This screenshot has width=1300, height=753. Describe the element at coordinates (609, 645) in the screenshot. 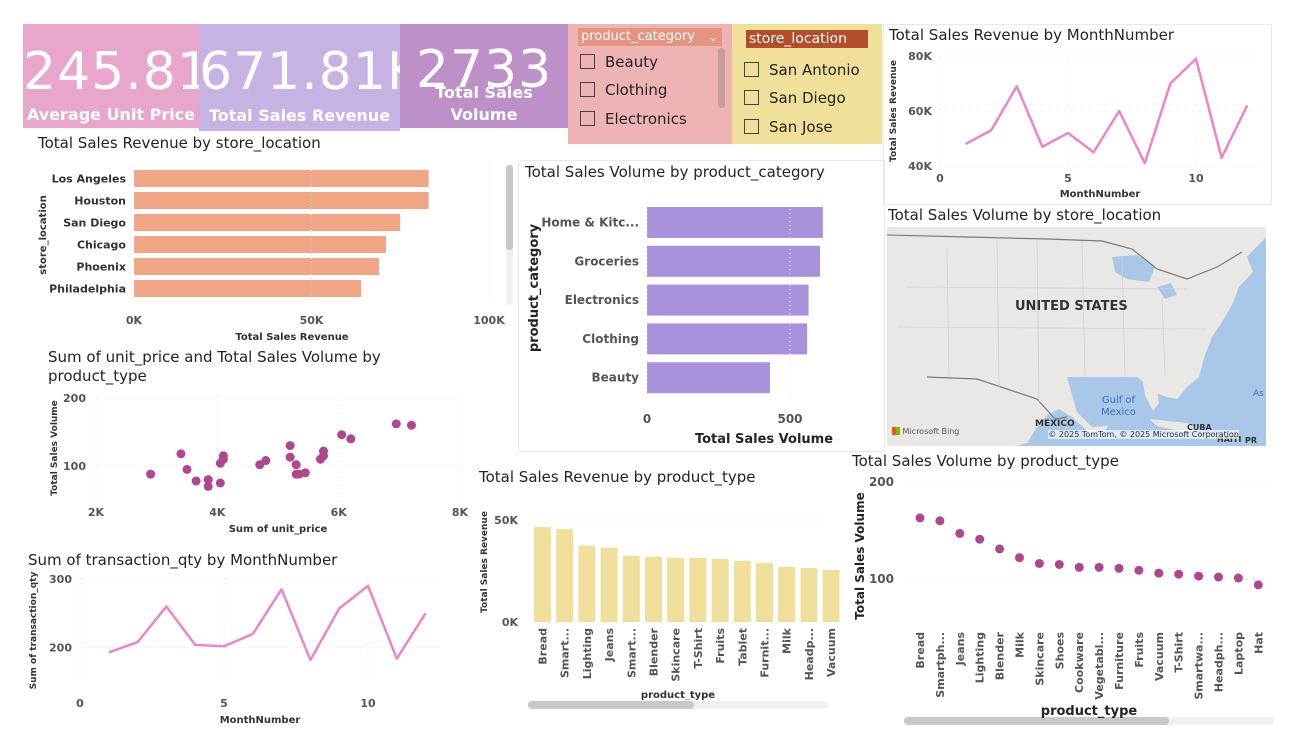

I see `category-label: Jeans` at that location.